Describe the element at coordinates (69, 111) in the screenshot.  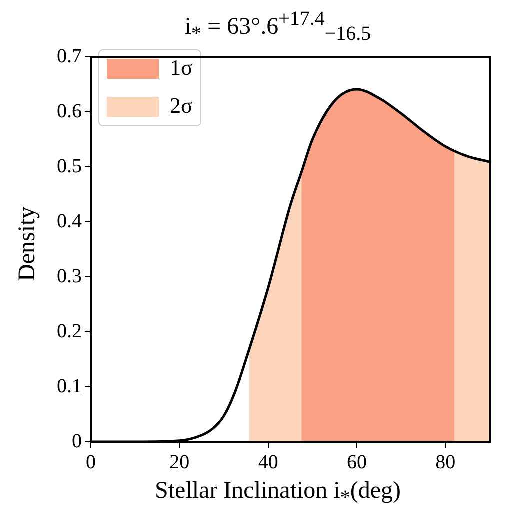
I see `y-tick-label: 0.6` at that location.